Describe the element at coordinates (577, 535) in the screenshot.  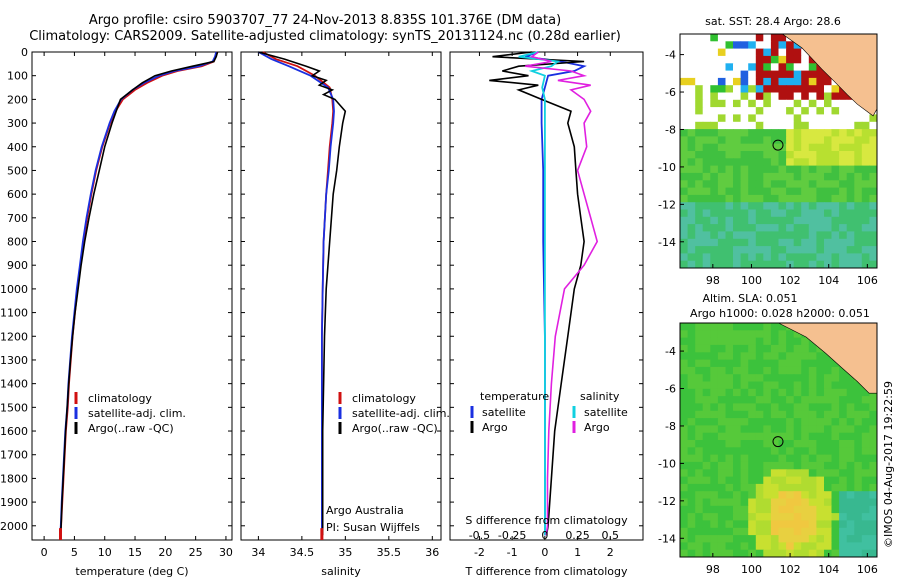
I see `top-x-tick-label: 0.25` at that location.